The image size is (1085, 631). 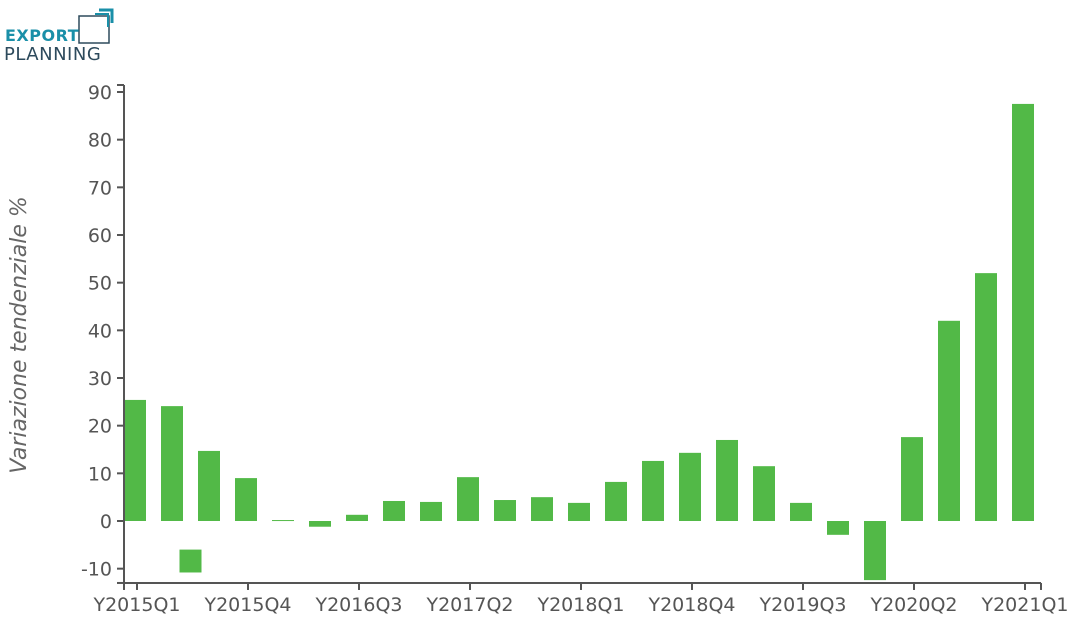 I want to click on logo-text-planning: PLANNING, so click(x=53, y=54).